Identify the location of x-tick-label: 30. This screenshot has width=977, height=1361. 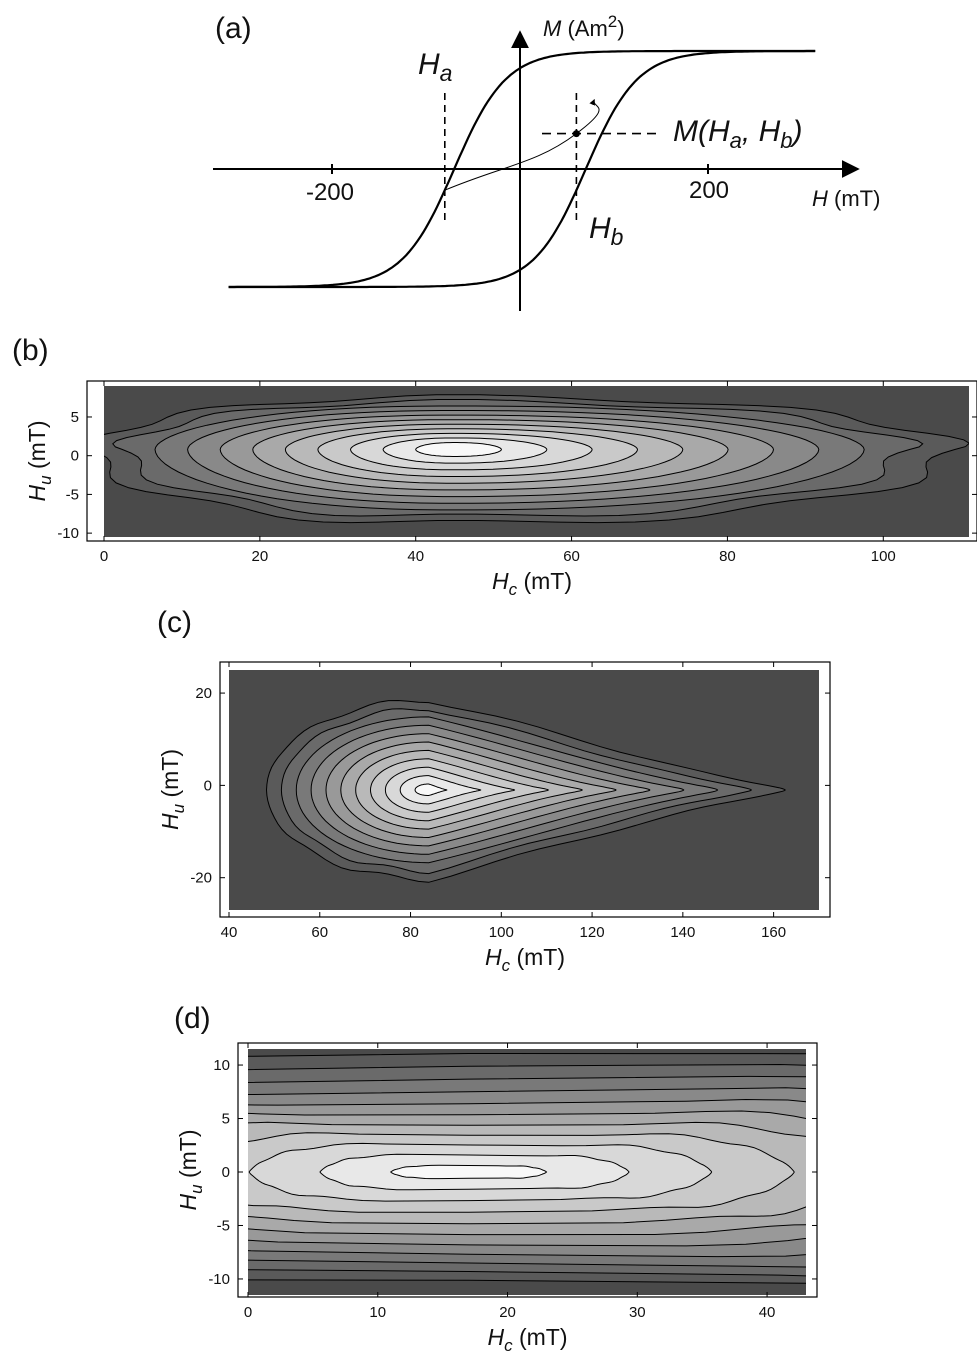
(637, 1312).